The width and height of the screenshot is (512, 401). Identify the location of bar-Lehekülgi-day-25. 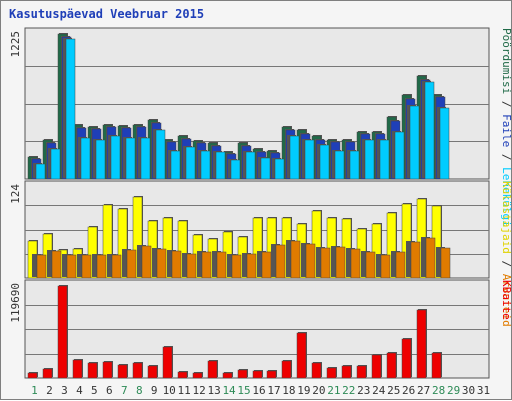
(399, 155).